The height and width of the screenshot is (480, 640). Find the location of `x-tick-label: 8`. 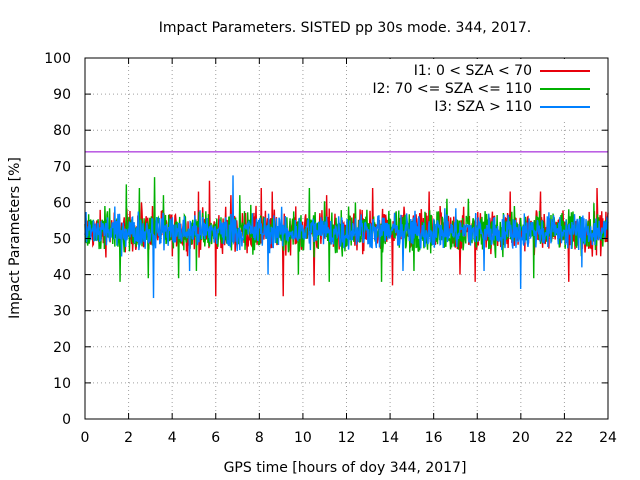

x-tick-label: 8 is located at coordinates (259, 438).